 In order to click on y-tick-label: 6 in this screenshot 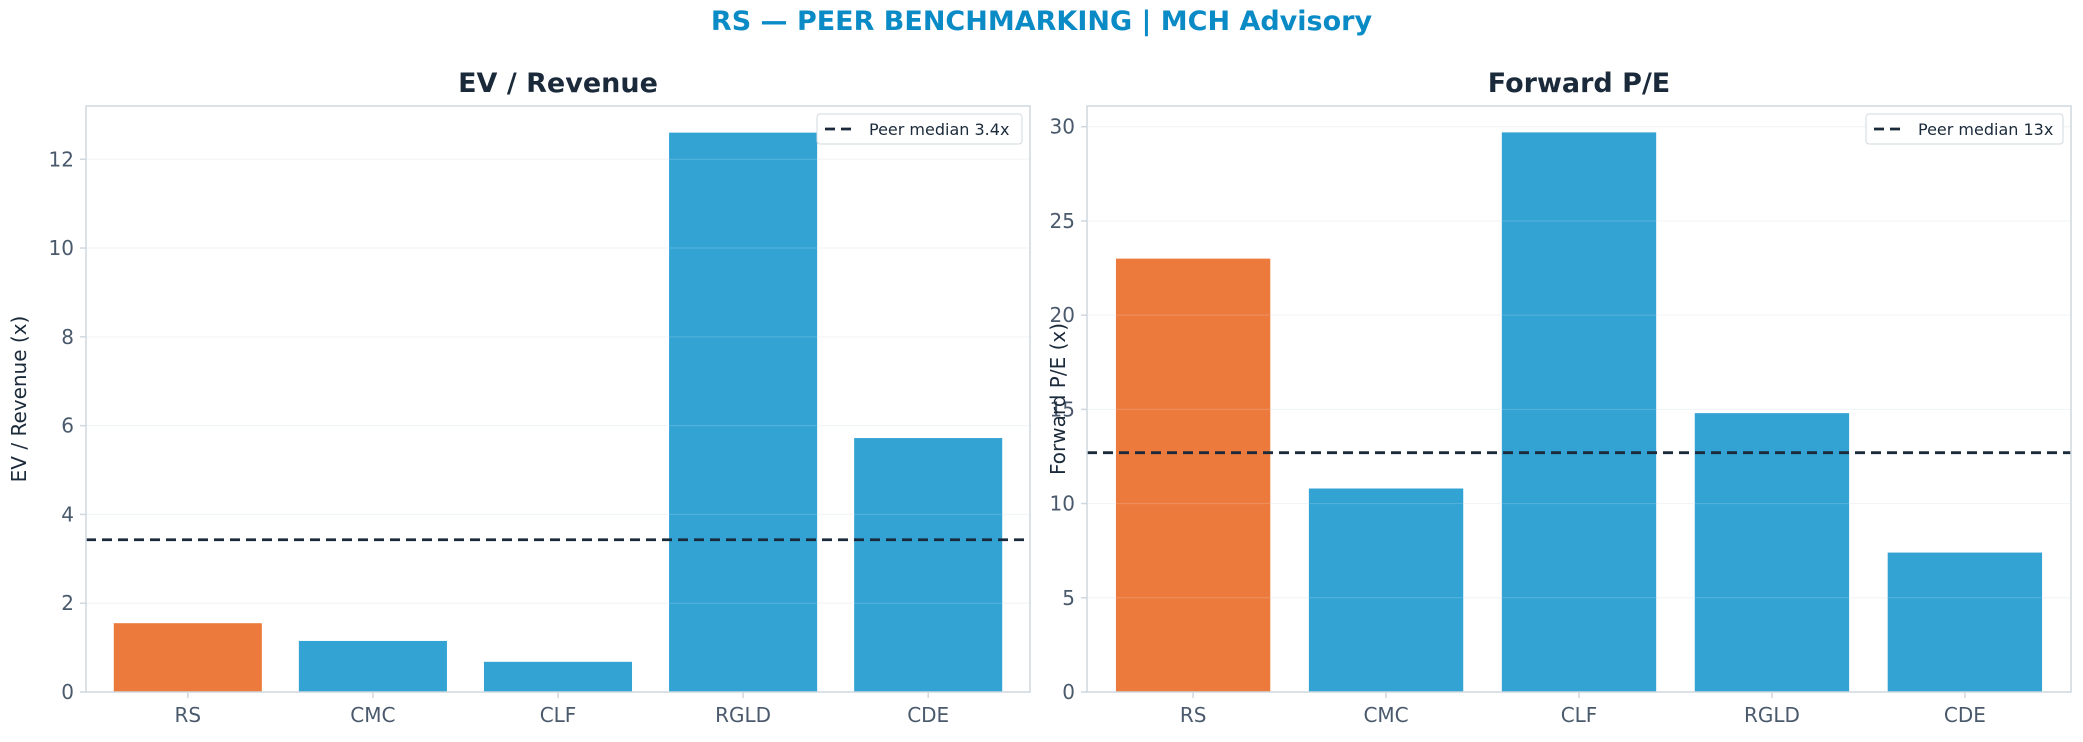, I will do `click(67, 426)`.